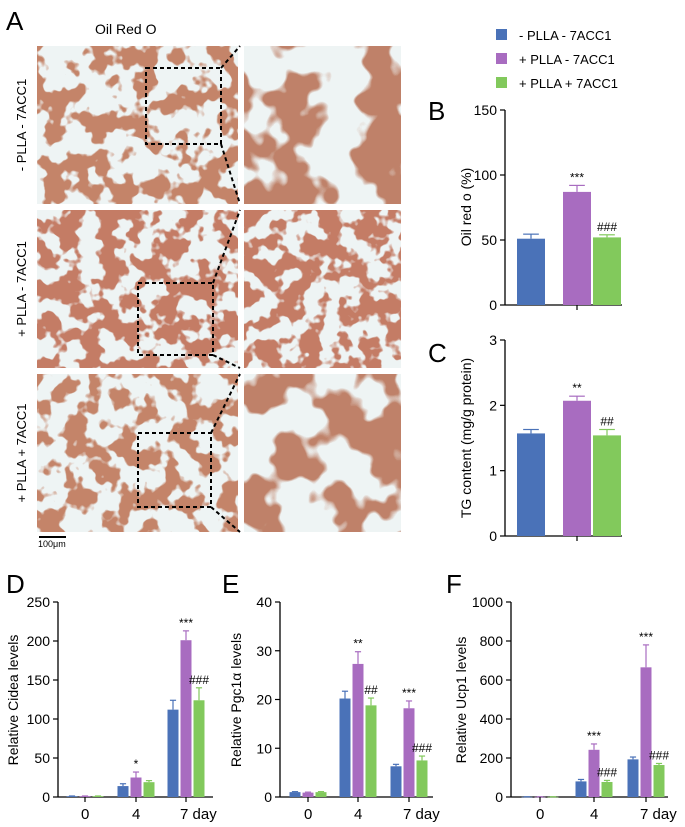 The width and height of the screenshot is (685, 827). What do you see at coordinates (568, 83) in the screenshot?
I see `legend-label-3: + PLLA + 7ACC1` at bounding box center [568, 83].